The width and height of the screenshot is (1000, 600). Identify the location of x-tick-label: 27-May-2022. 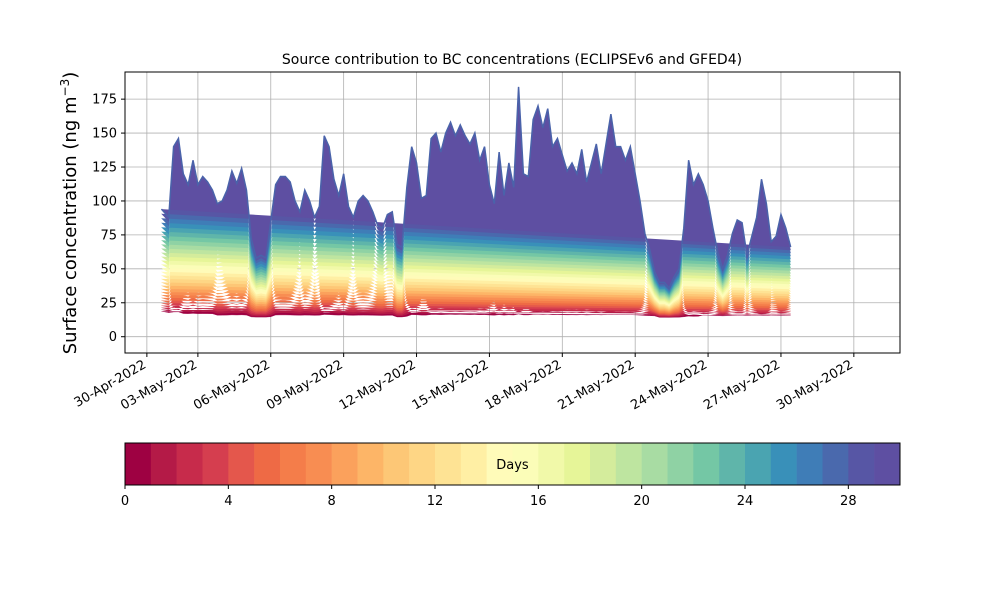
(742, 385).